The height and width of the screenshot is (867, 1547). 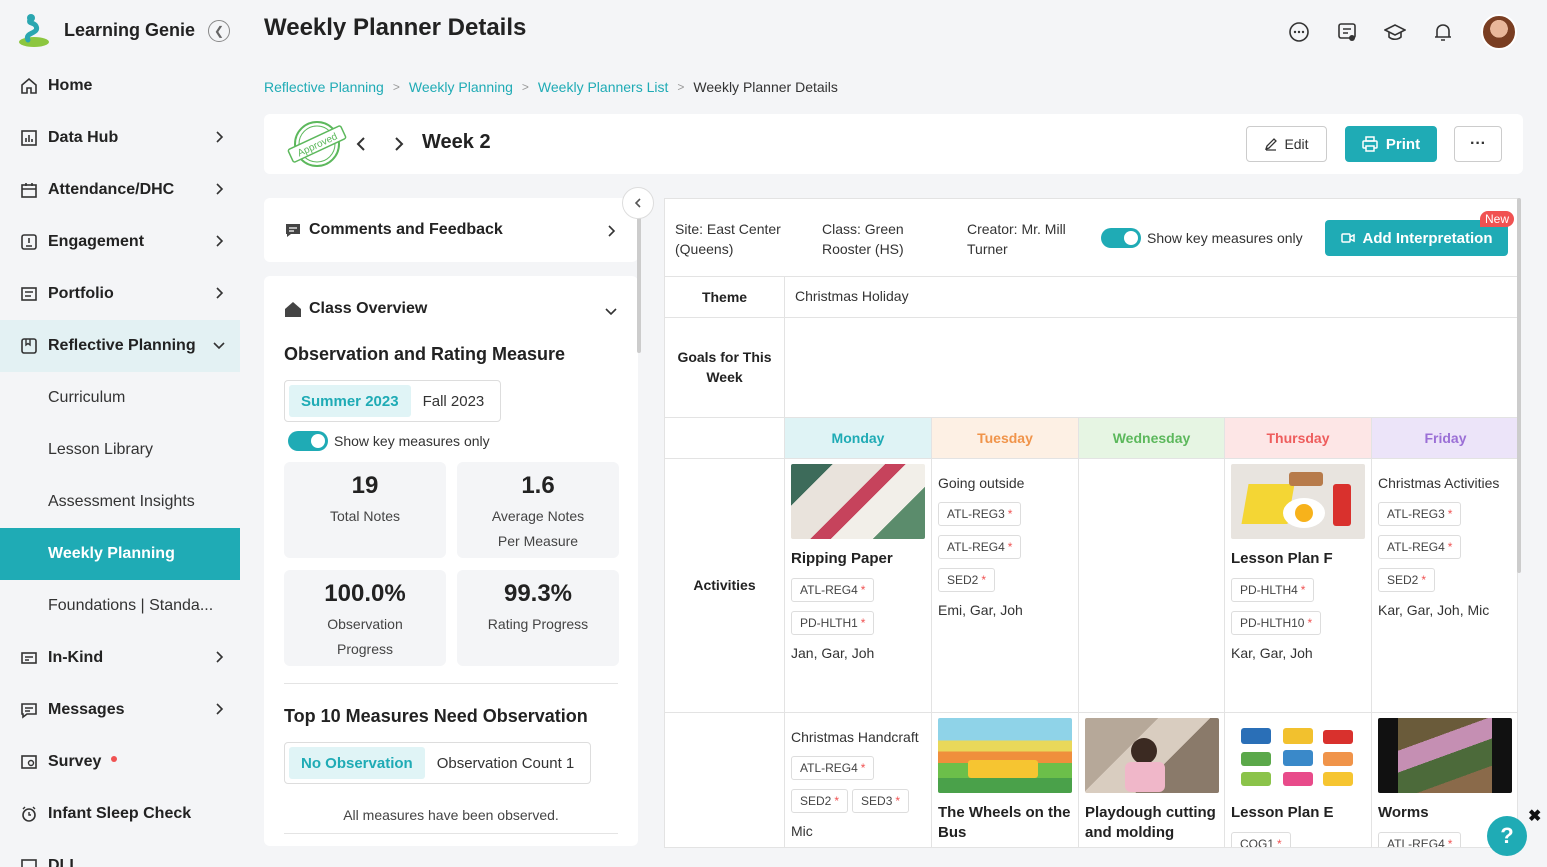 What do you see at coordinates (451, 230) in the screenshot?
I see `comments-card: Comments and Feedback` at bounding box center [451, 230].